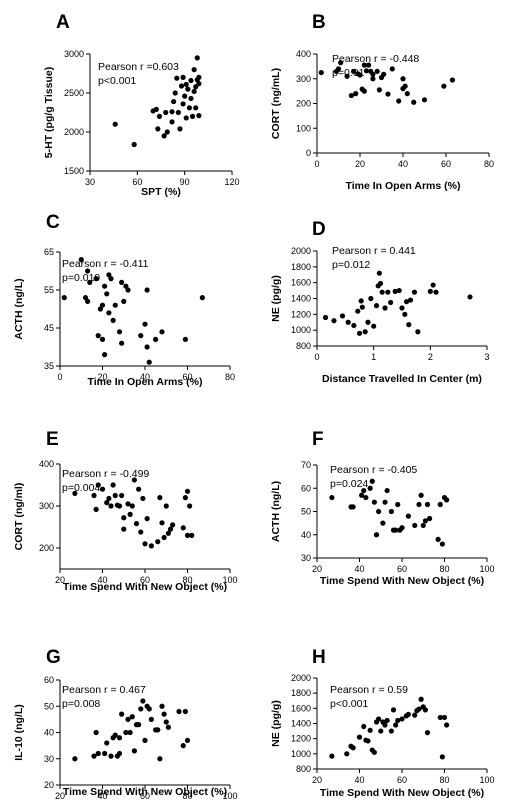 The height and width of the screenshot is (803, 520). I want to click on x-tick-label: 100, so click(229, 580).